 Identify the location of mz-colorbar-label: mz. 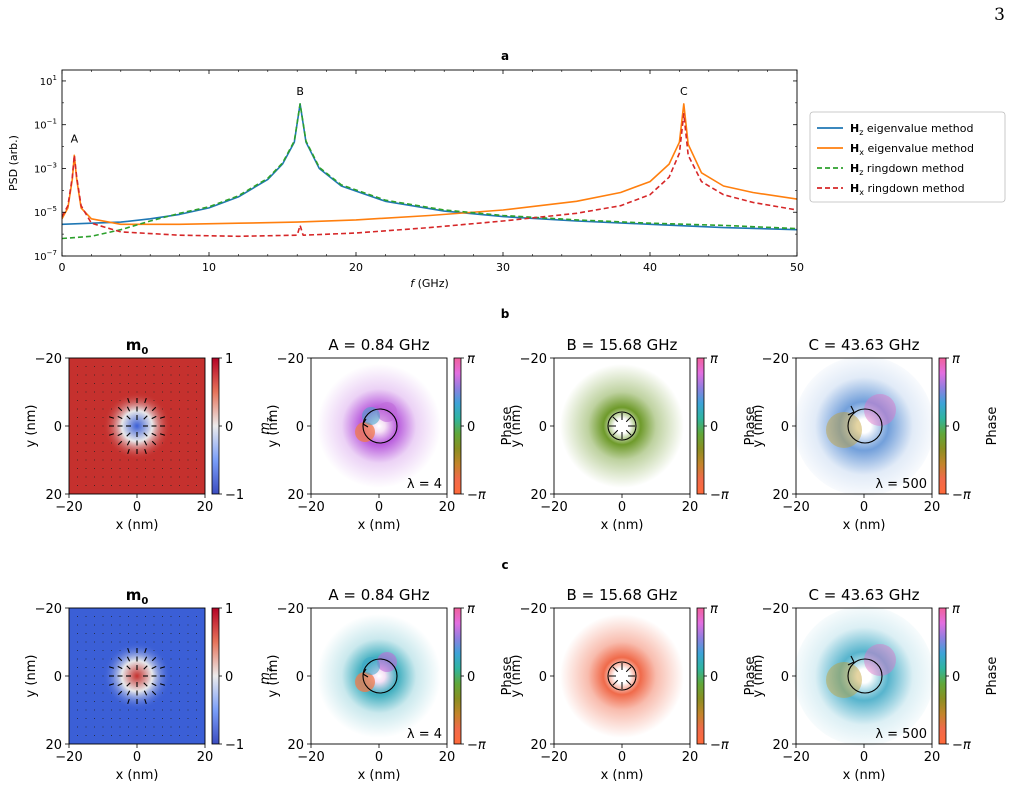
(266, 676).